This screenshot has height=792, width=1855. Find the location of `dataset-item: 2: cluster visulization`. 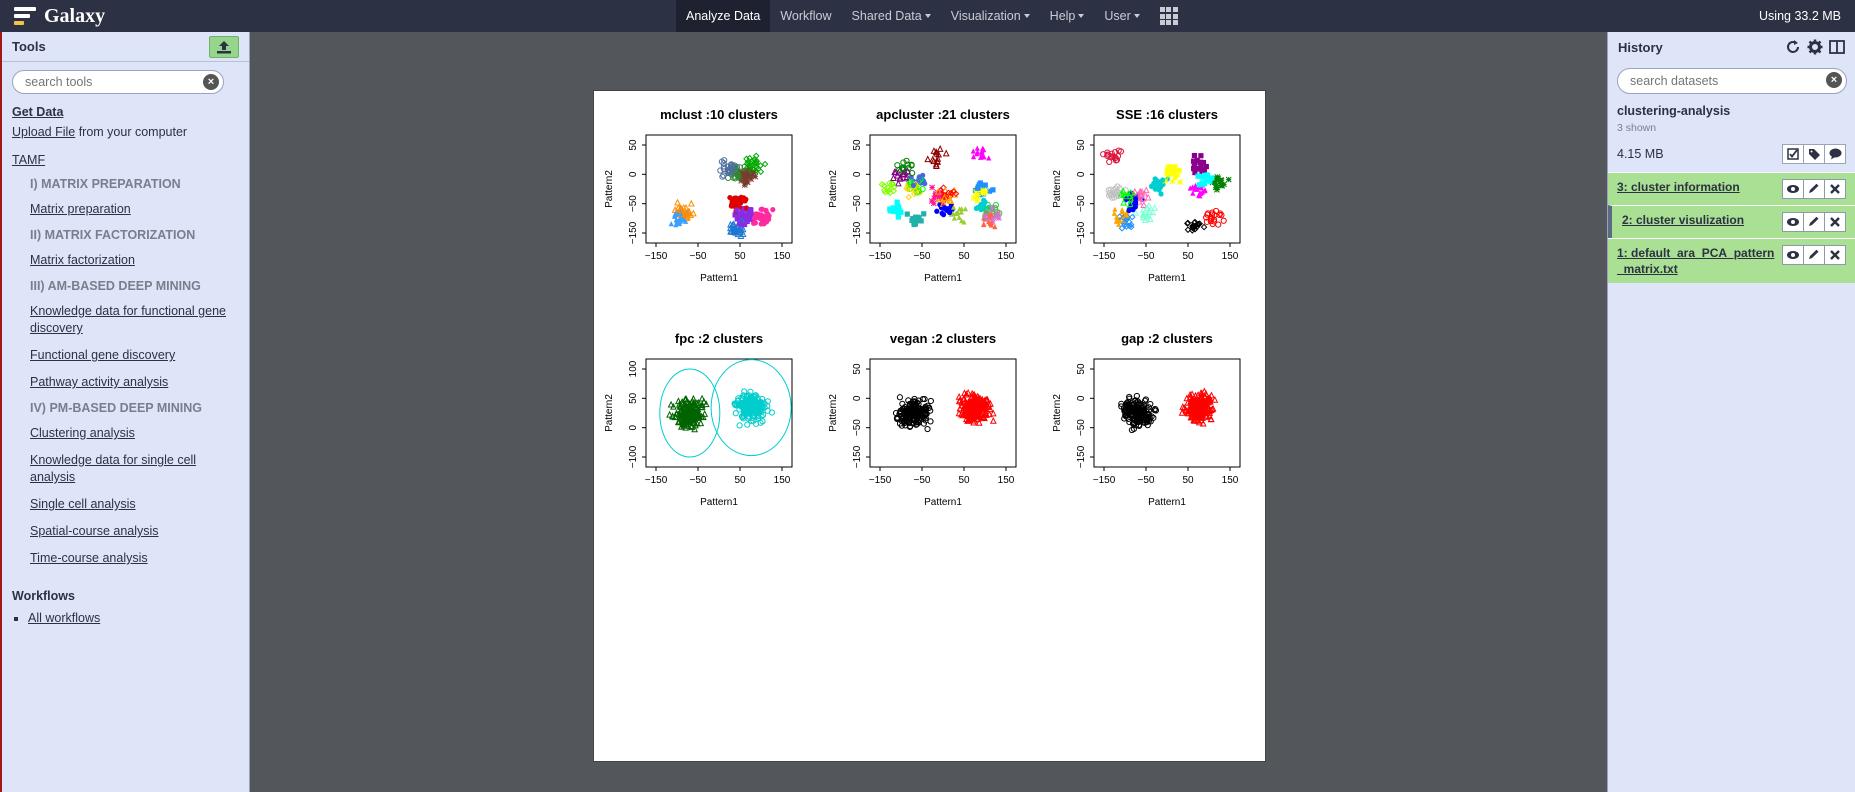

dataset-item: 2: cluster visulization is located at coordinates (1731, 221).